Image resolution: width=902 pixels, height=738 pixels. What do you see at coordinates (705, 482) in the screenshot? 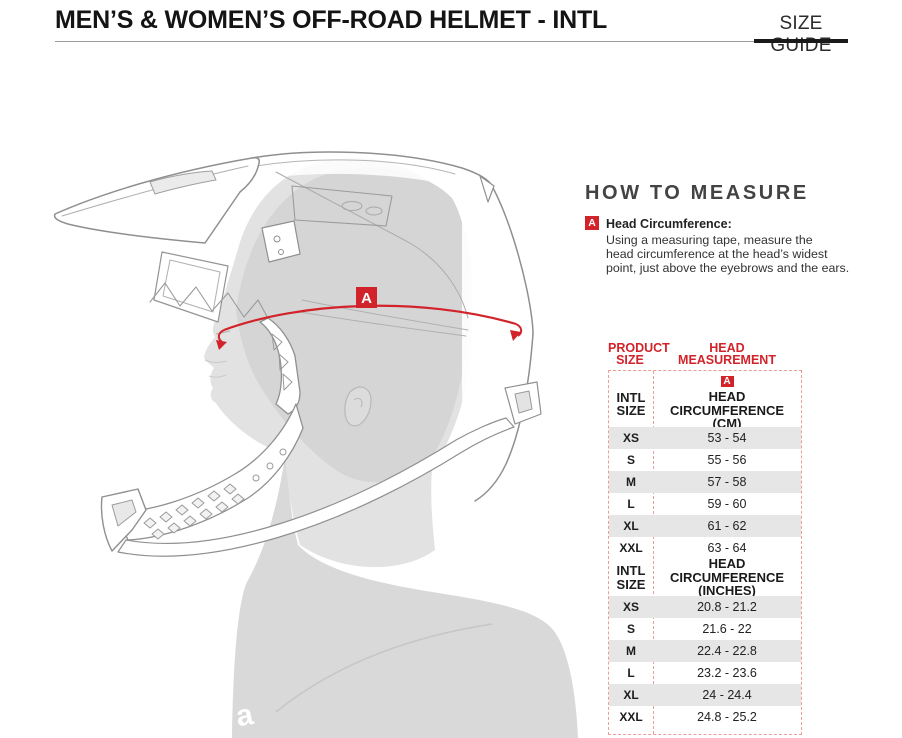
I see `table-row: M 57 - 58` at bounding box center [705, 482].